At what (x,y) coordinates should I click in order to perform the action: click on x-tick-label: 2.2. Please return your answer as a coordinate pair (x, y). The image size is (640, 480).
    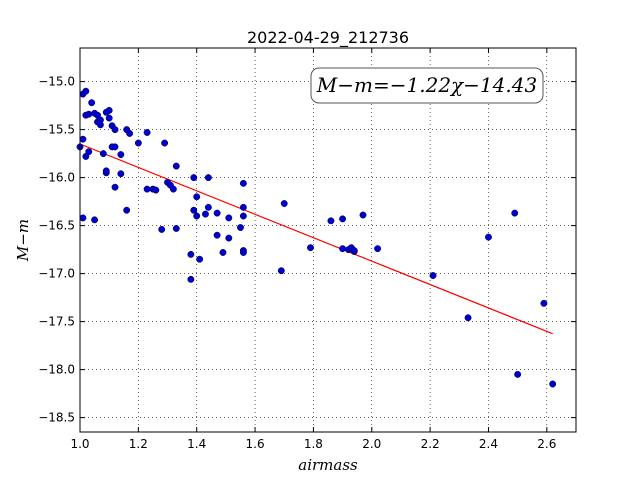
    Looking at the image, I should click on (430, 444).